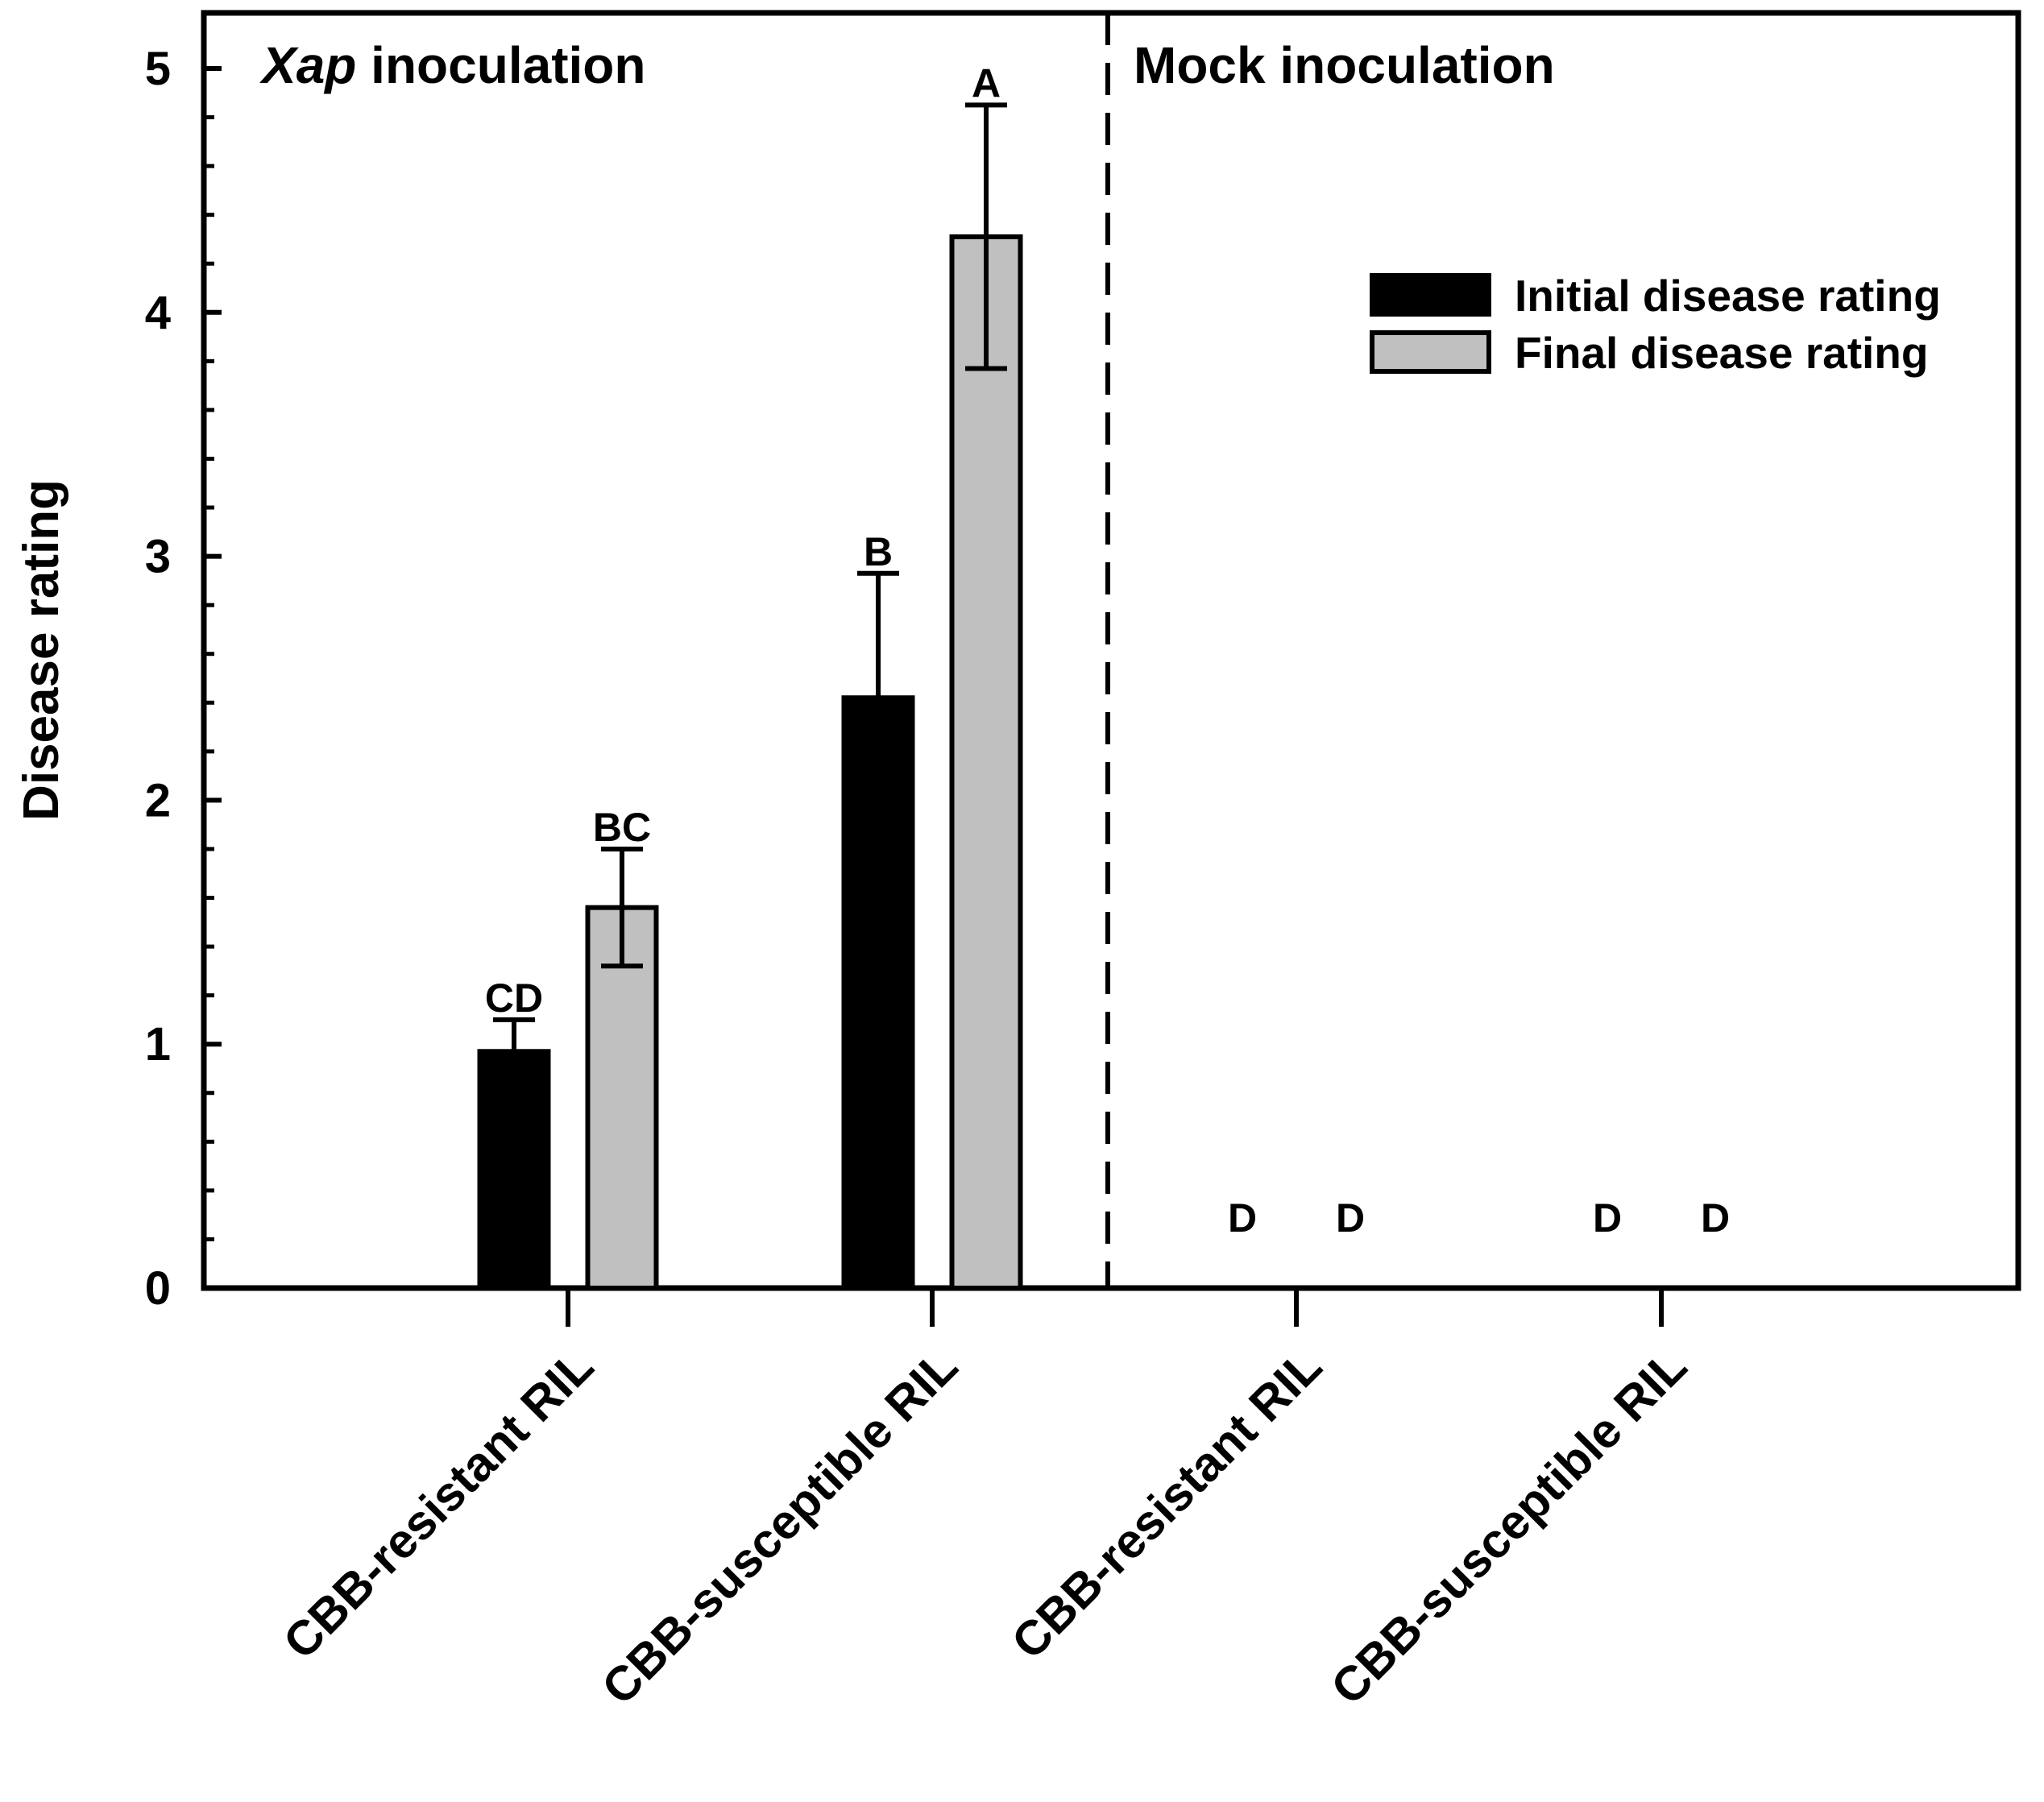 The height and width of the screenshot is (1802, 2044). Describe the element at coordinates (1722, 353) in the screenshot. I see `legend-label-final: Final disease rating` at that location.